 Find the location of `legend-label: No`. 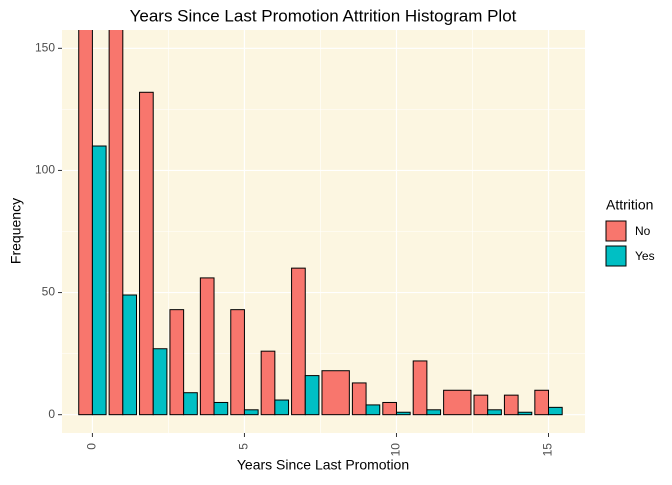

legend-label: No is located at coordinates (643, 231).